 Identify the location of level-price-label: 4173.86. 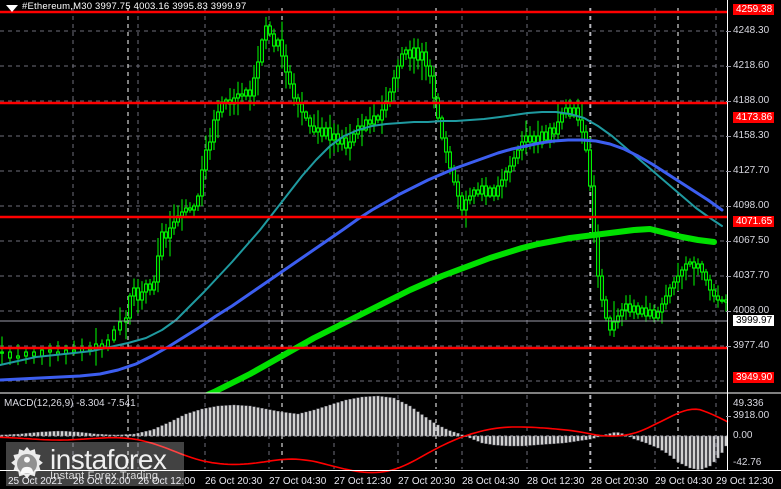
(754, 117).